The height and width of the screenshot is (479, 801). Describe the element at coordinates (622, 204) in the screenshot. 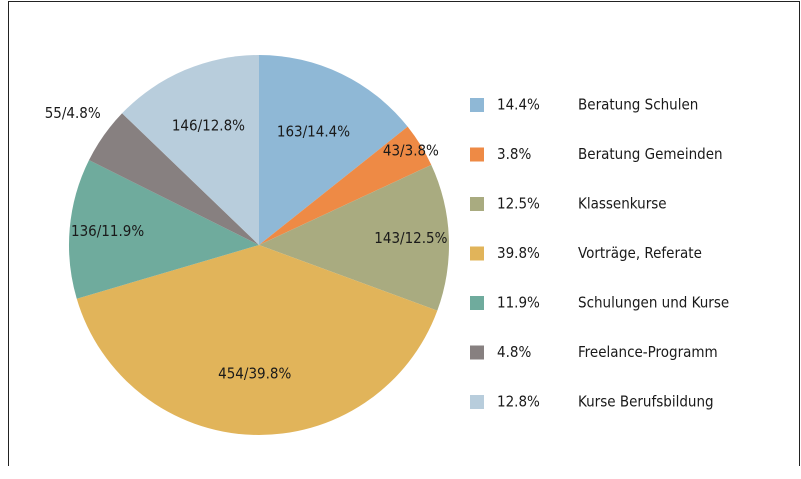

I see `legend-label: Klassenkurse` at that location.